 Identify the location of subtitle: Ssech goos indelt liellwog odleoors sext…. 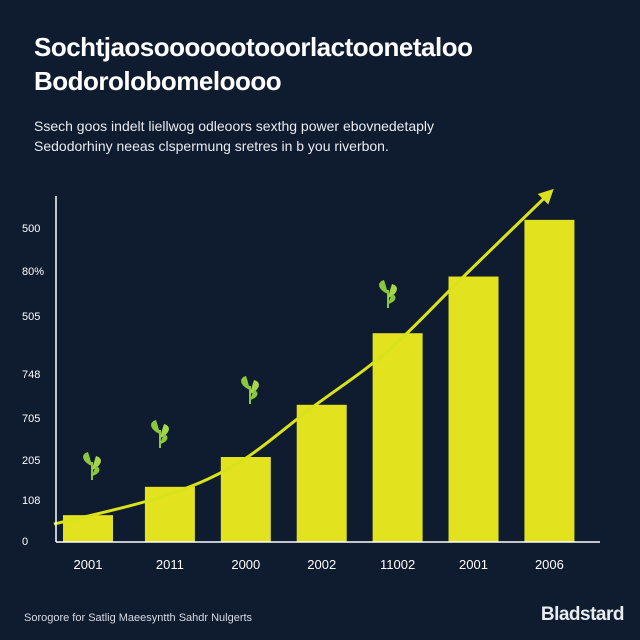
(314, 136).